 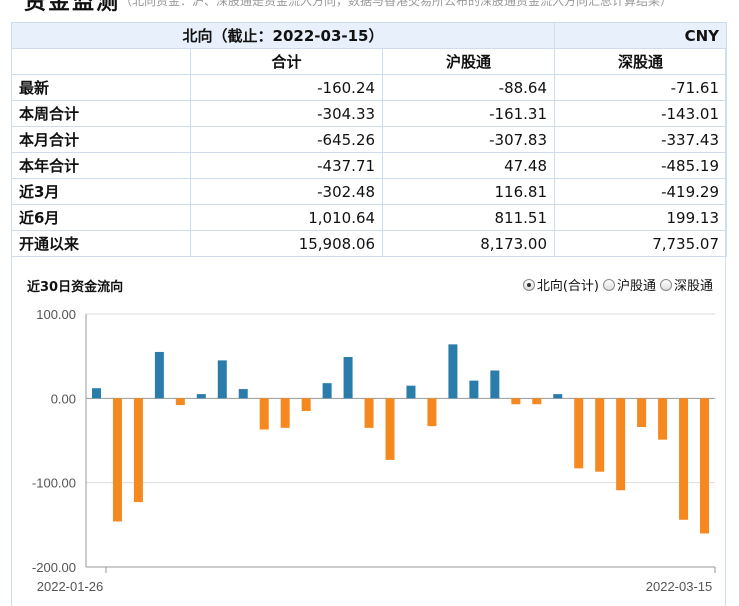 I want to click on y-tick-label: -200.00, so click(x=54, y=567).